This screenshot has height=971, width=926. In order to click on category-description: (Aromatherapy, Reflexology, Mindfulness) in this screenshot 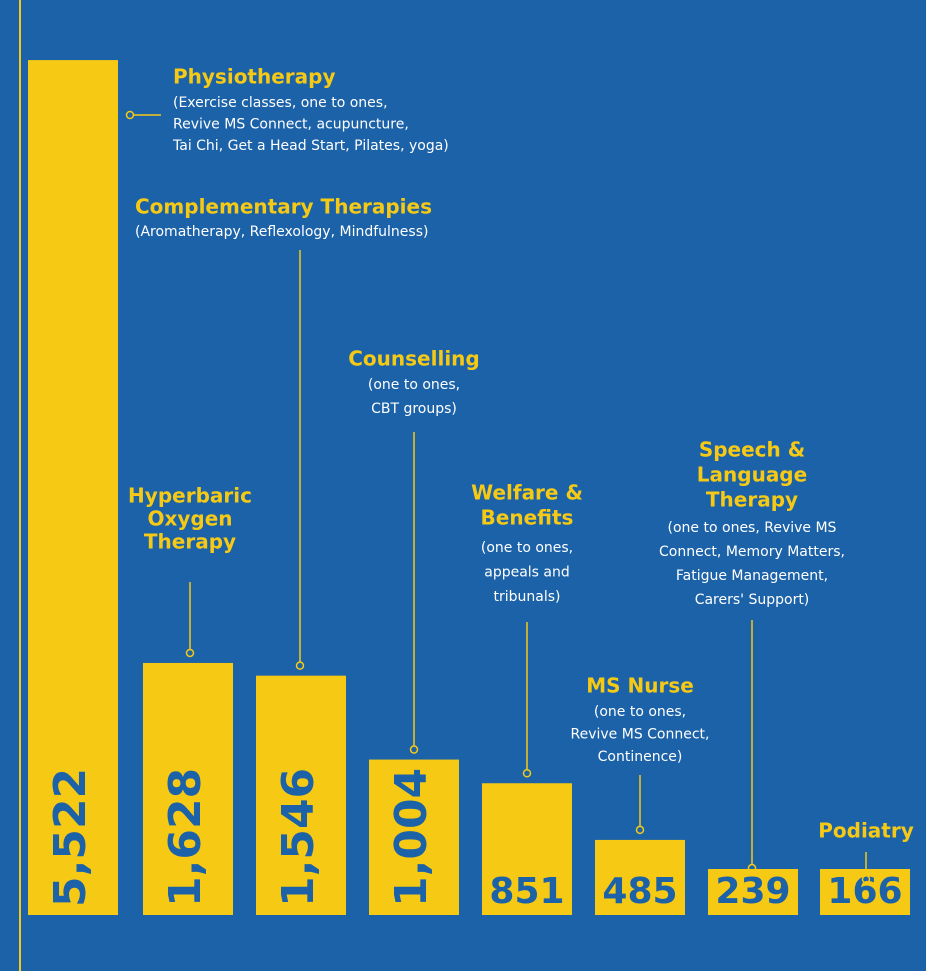, I will do `click(281, 232)`.